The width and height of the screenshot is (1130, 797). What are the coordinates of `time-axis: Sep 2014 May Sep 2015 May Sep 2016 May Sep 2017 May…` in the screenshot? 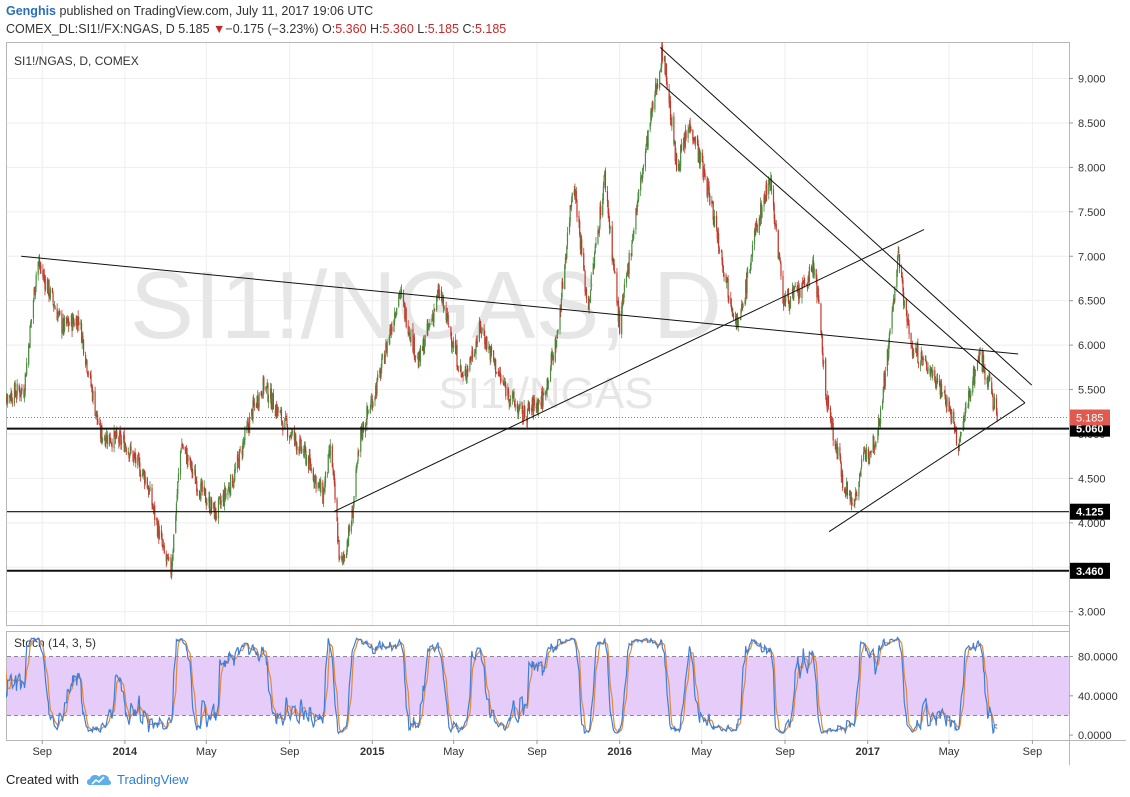 It's located at (537, 749).